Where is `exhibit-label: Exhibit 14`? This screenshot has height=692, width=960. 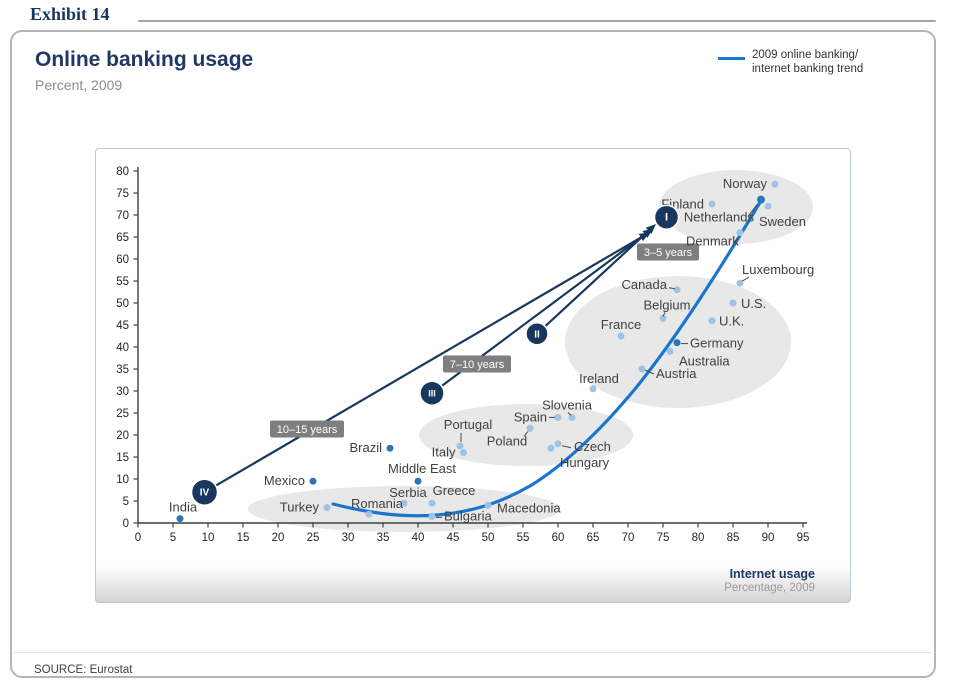 exhibit-label: Exhibit 14 is located at coordinates (70, 14).